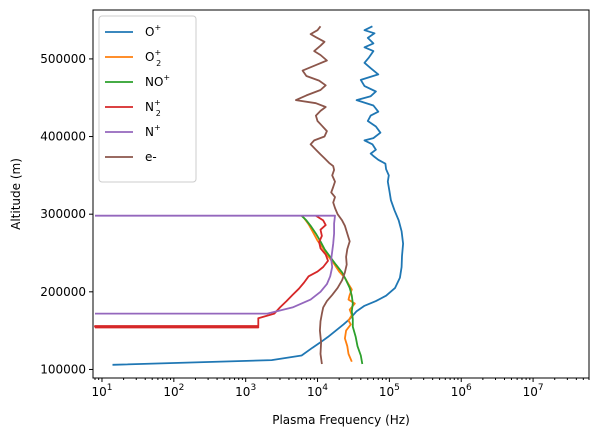 The height and width of the screenshot is (437, 598). I want to click on legend-label-6: e-, so click(151, 157).